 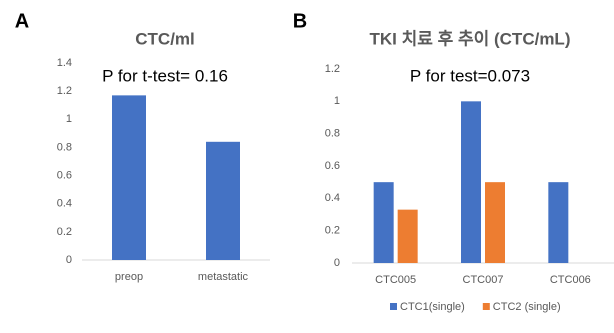 I want to click on chart-title: CTC/ml, so click(x=165, y=38).